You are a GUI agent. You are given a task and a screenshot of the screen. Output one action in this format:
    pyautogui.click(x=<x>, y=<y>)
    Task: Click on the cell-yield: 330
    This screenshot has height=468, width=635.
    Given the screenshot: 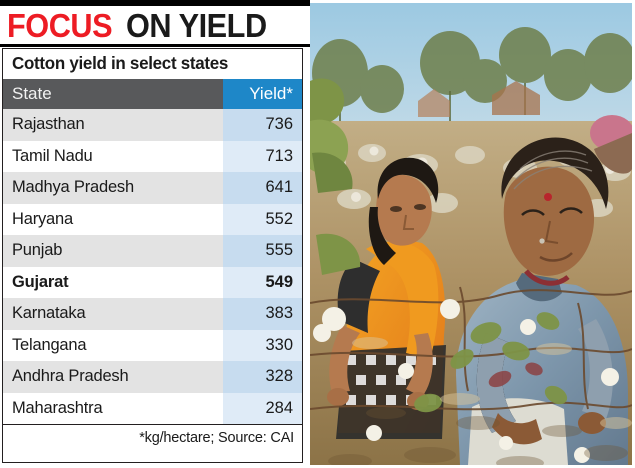 What is the action you would take?
    pyautogui.click(x=262, y=345)
    